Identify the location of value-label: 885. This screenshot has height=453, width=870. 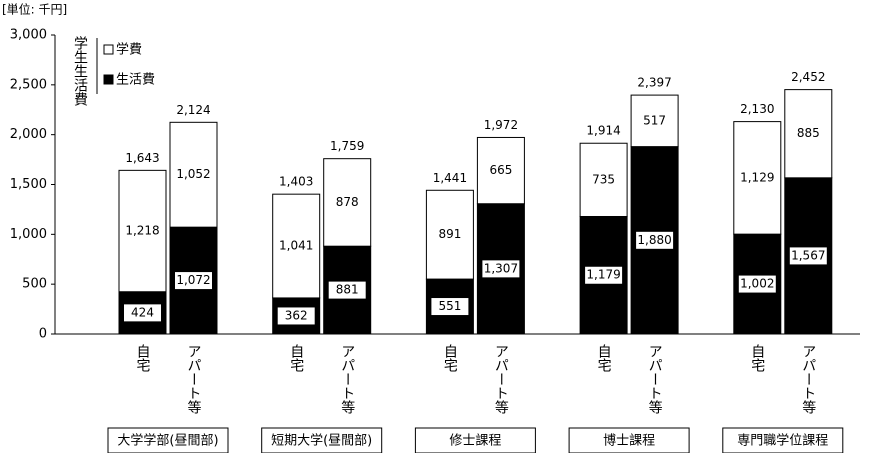
(808, 133).